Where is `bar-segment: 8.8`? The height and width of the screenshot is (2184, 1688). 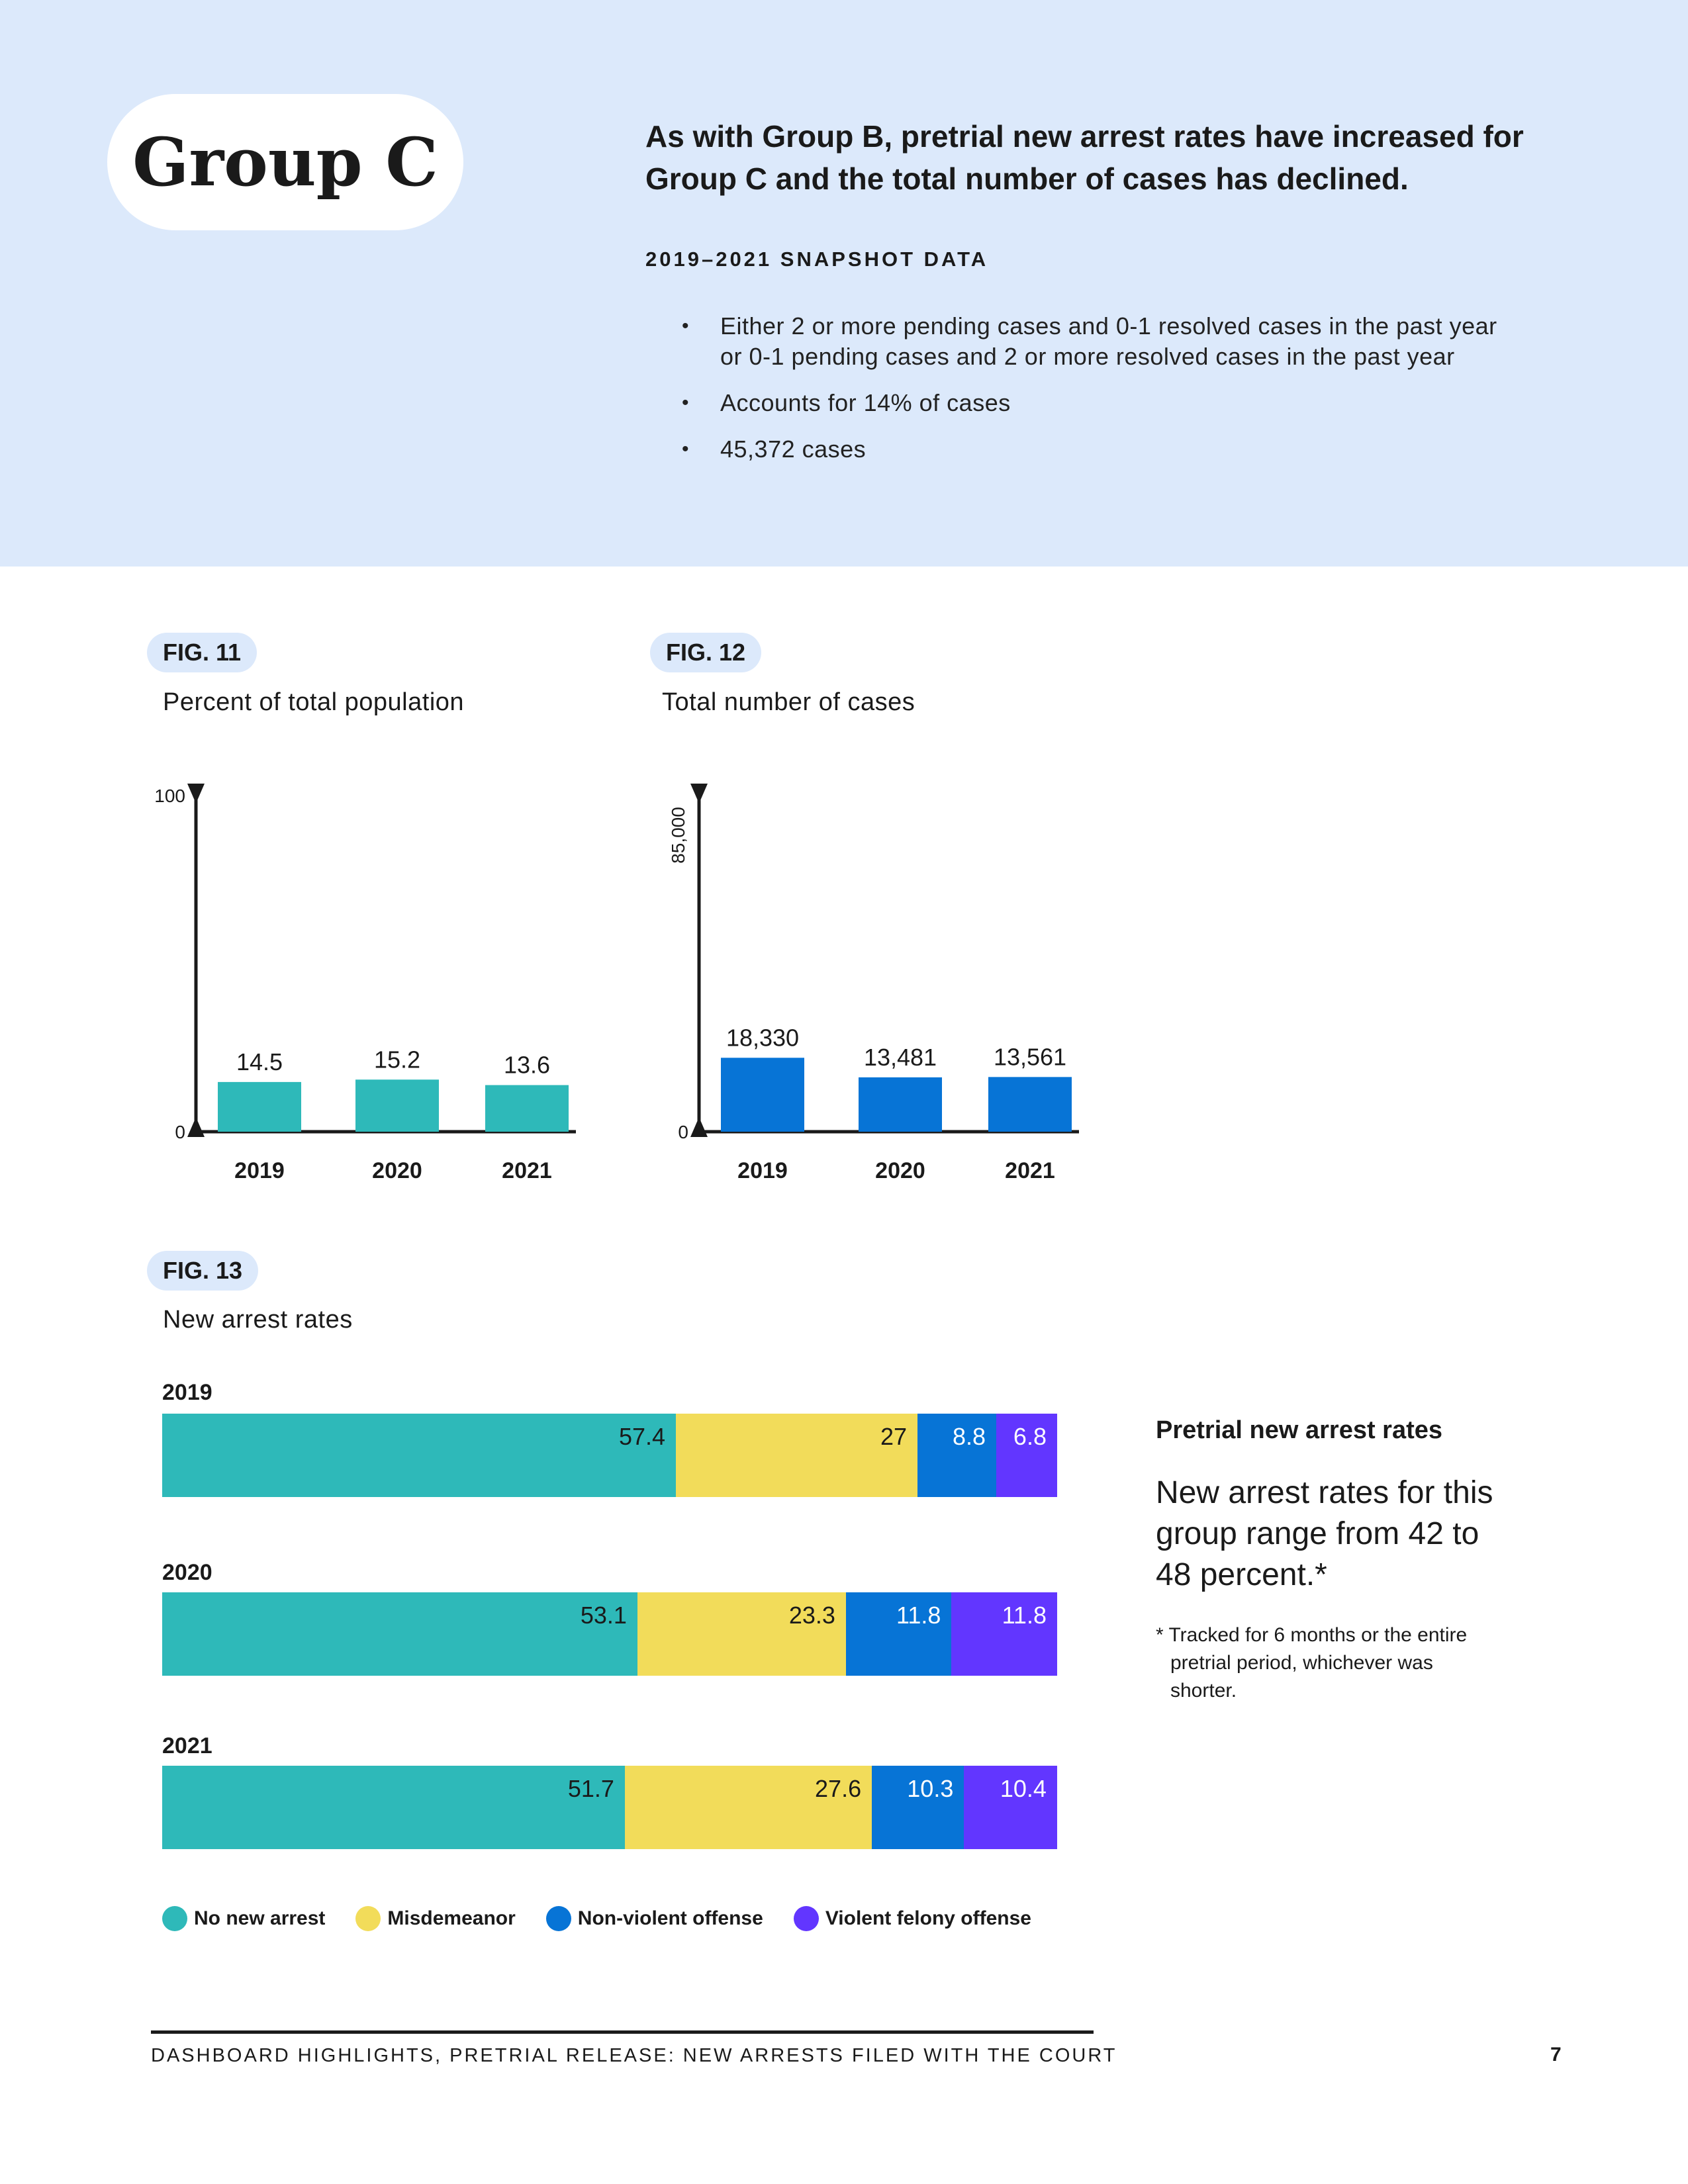 bar-segment: 8.8 is located at coordinates (957, 1456).